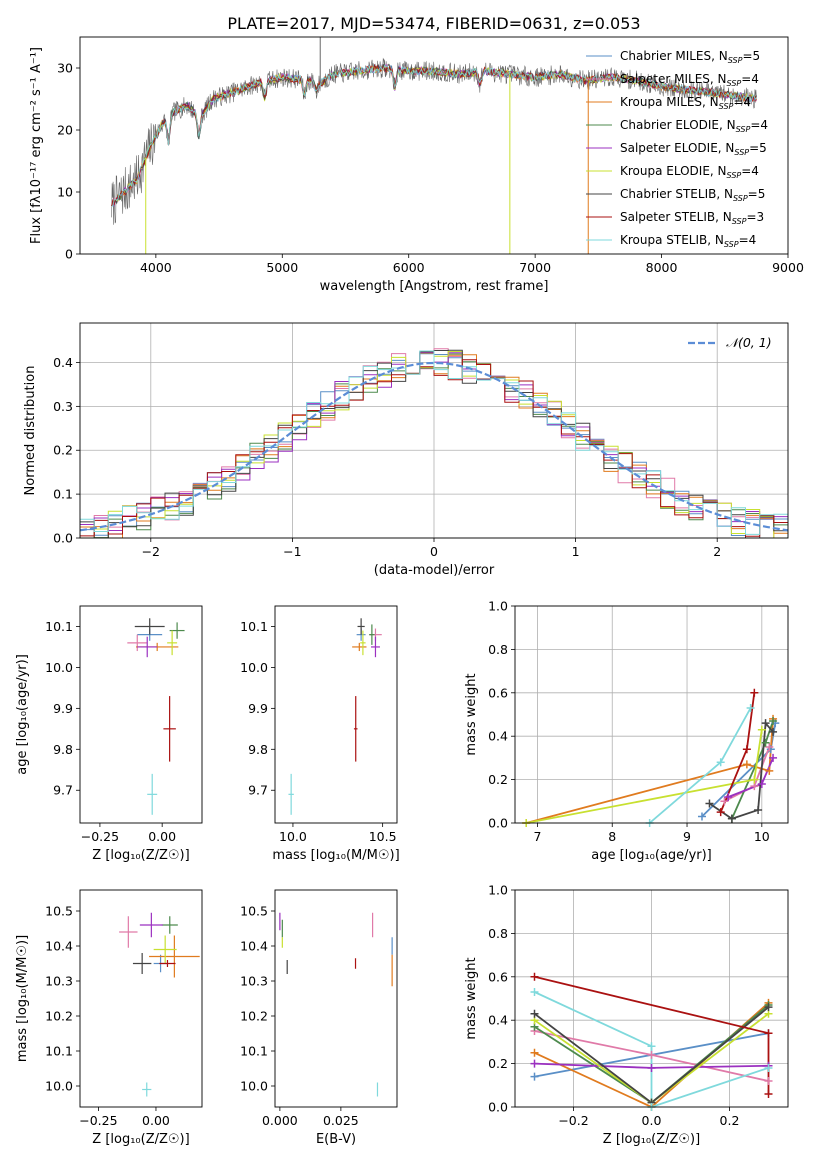 The height and width of the screenshot is (1170, 819). I want to click on y-axis-label: mass [log₁₀(M/M☉)], so click(22, 998).